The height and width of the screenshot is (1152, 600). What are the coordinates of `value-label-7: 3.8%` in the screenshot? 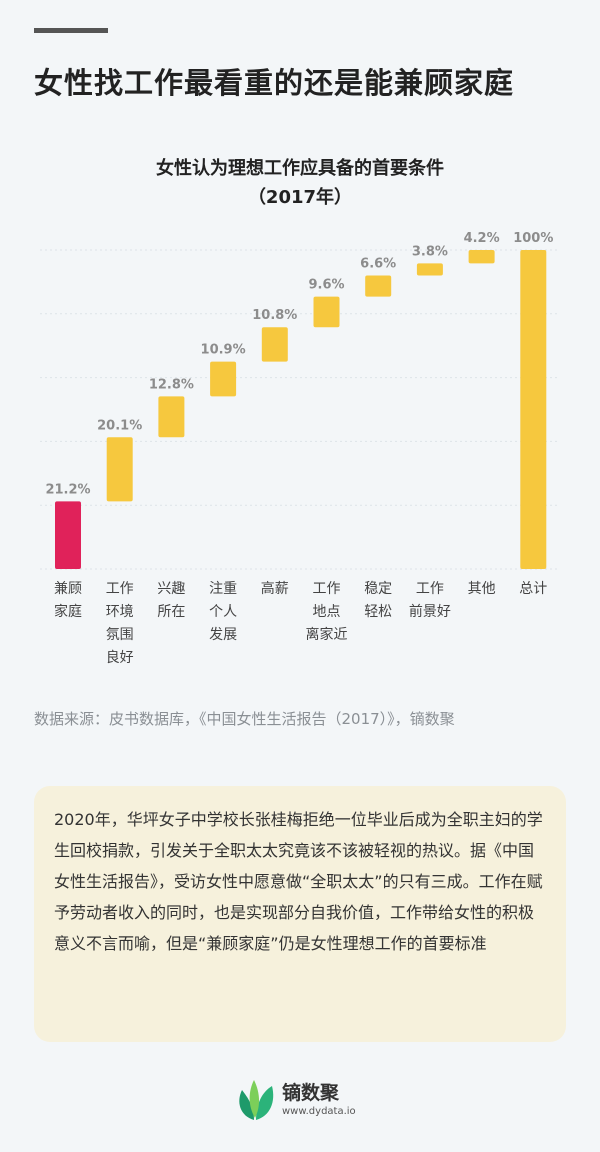 It's located at (430, 251).